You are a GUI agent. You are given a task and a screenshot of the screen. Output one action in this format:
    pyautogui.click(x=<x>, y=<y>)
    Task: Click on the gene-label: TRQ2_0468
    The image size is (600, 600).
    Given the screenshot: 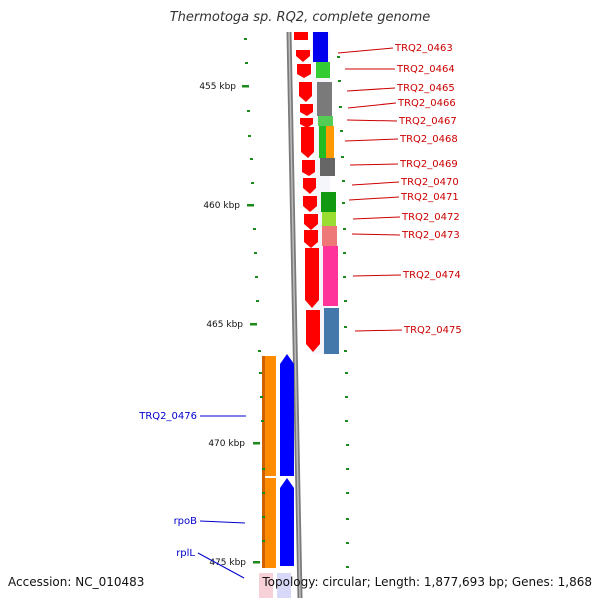 What is the action you would take?
    pyautogui.click(x=428, y=139)
    